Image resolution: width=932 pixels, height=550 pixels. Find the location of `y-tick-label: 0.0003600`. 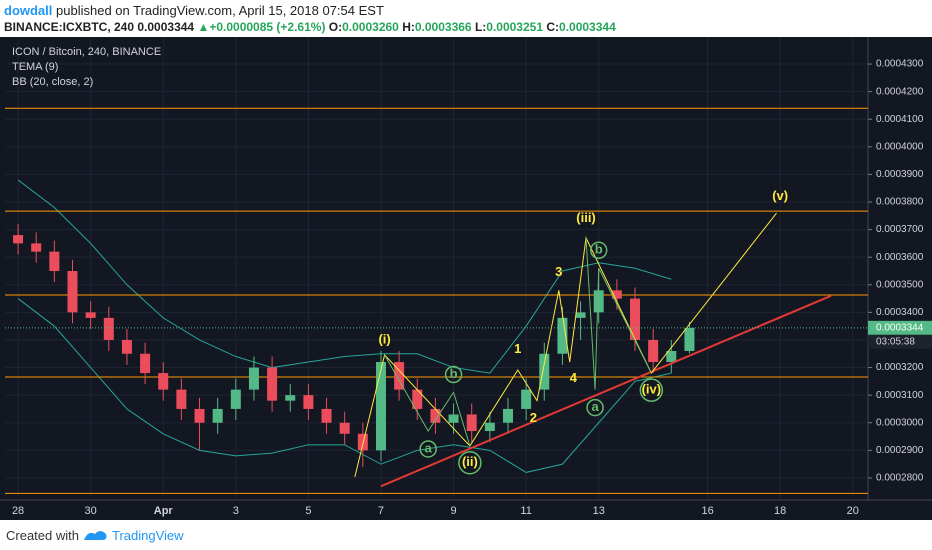

y-tick-label: 0.0003600 is located at coordinates (900, 257).